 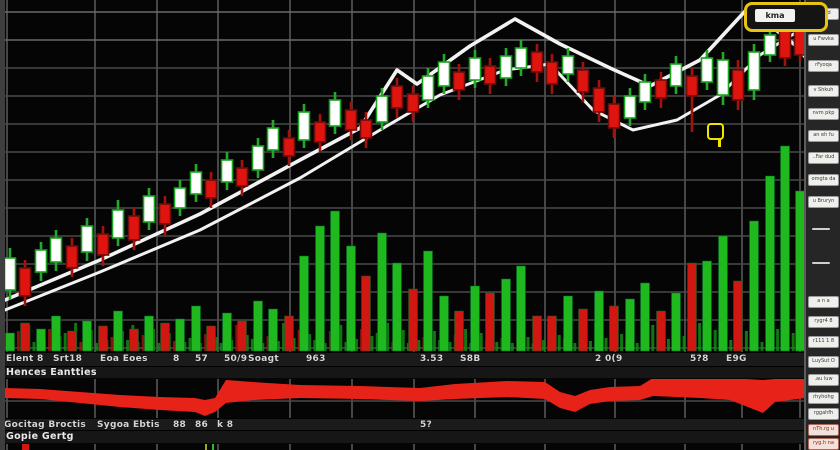 What do you see at coordinates (823, 444) in the screenshot?
I see `price-axis-label: ryg.h na` at bounding box center [823, 444].